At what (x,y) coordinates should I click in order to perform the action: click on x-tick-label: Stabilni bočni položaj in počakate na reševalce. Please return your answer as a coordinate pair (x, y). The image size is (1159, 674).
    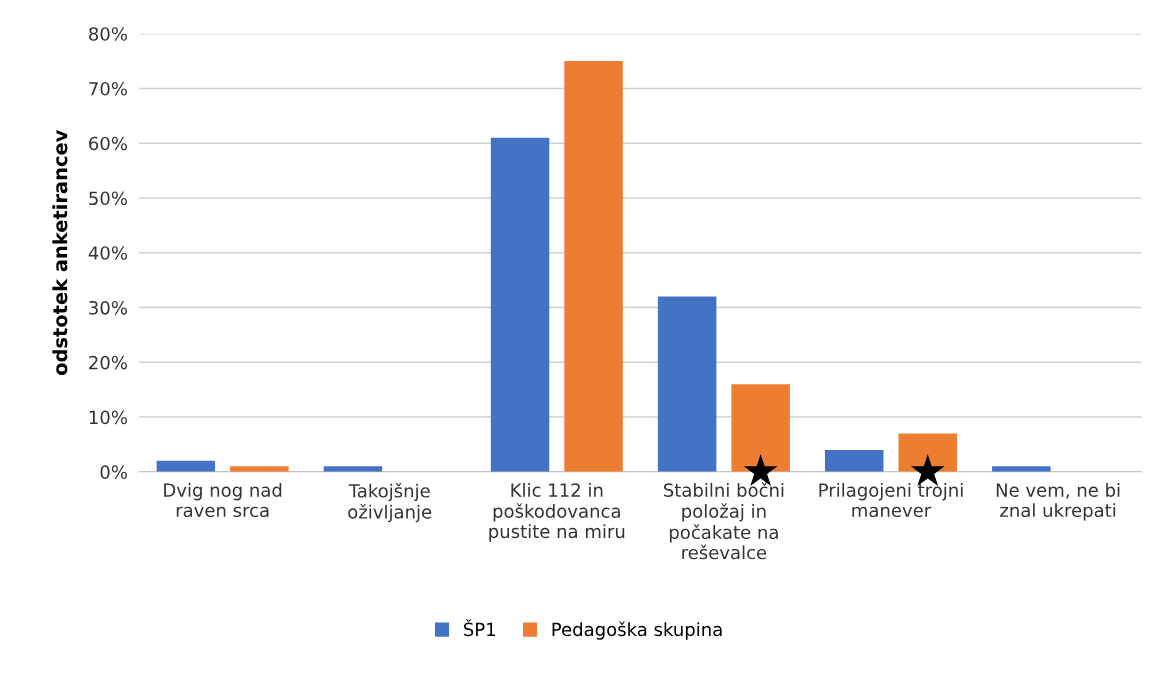
    Looking at the image, I should click on (723, 521).